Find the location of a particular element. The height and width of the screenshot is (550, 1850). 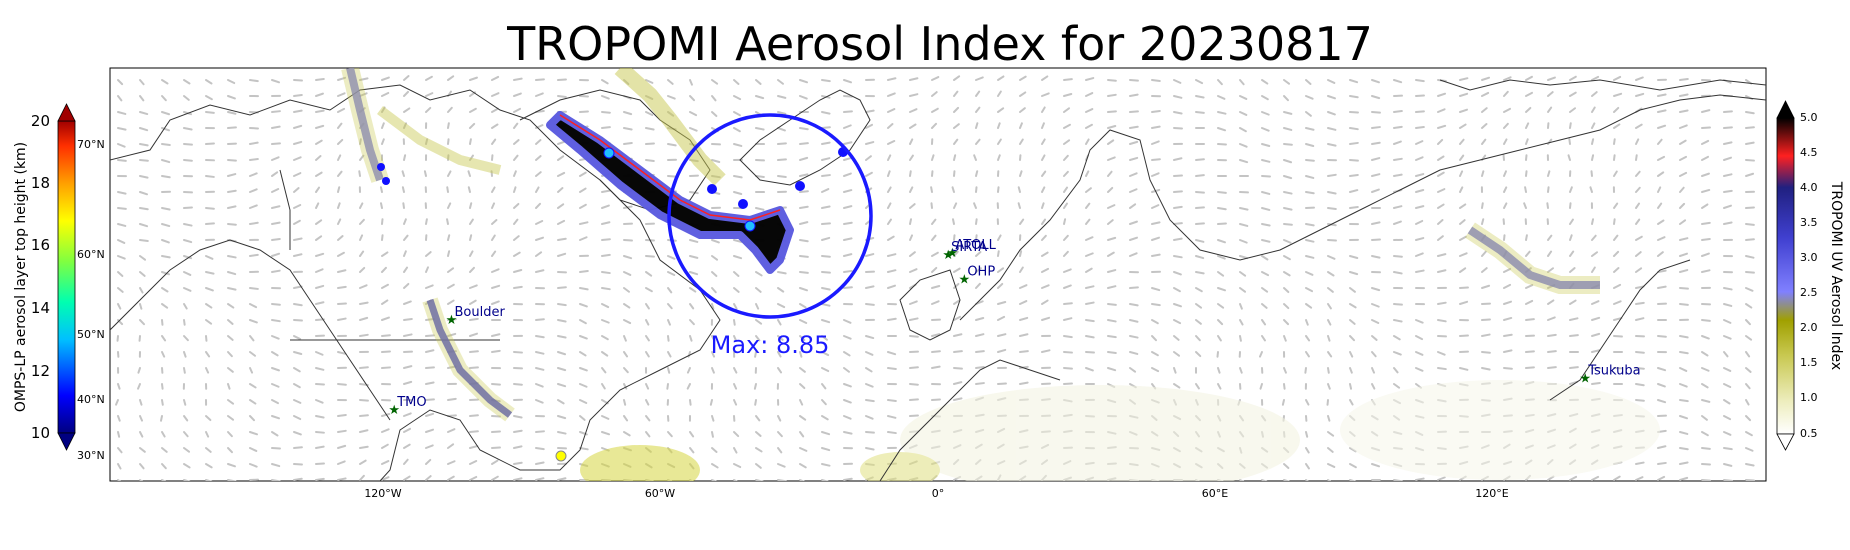

right-tick-0-5: 0.5 is located at coordinates (1809, 433).